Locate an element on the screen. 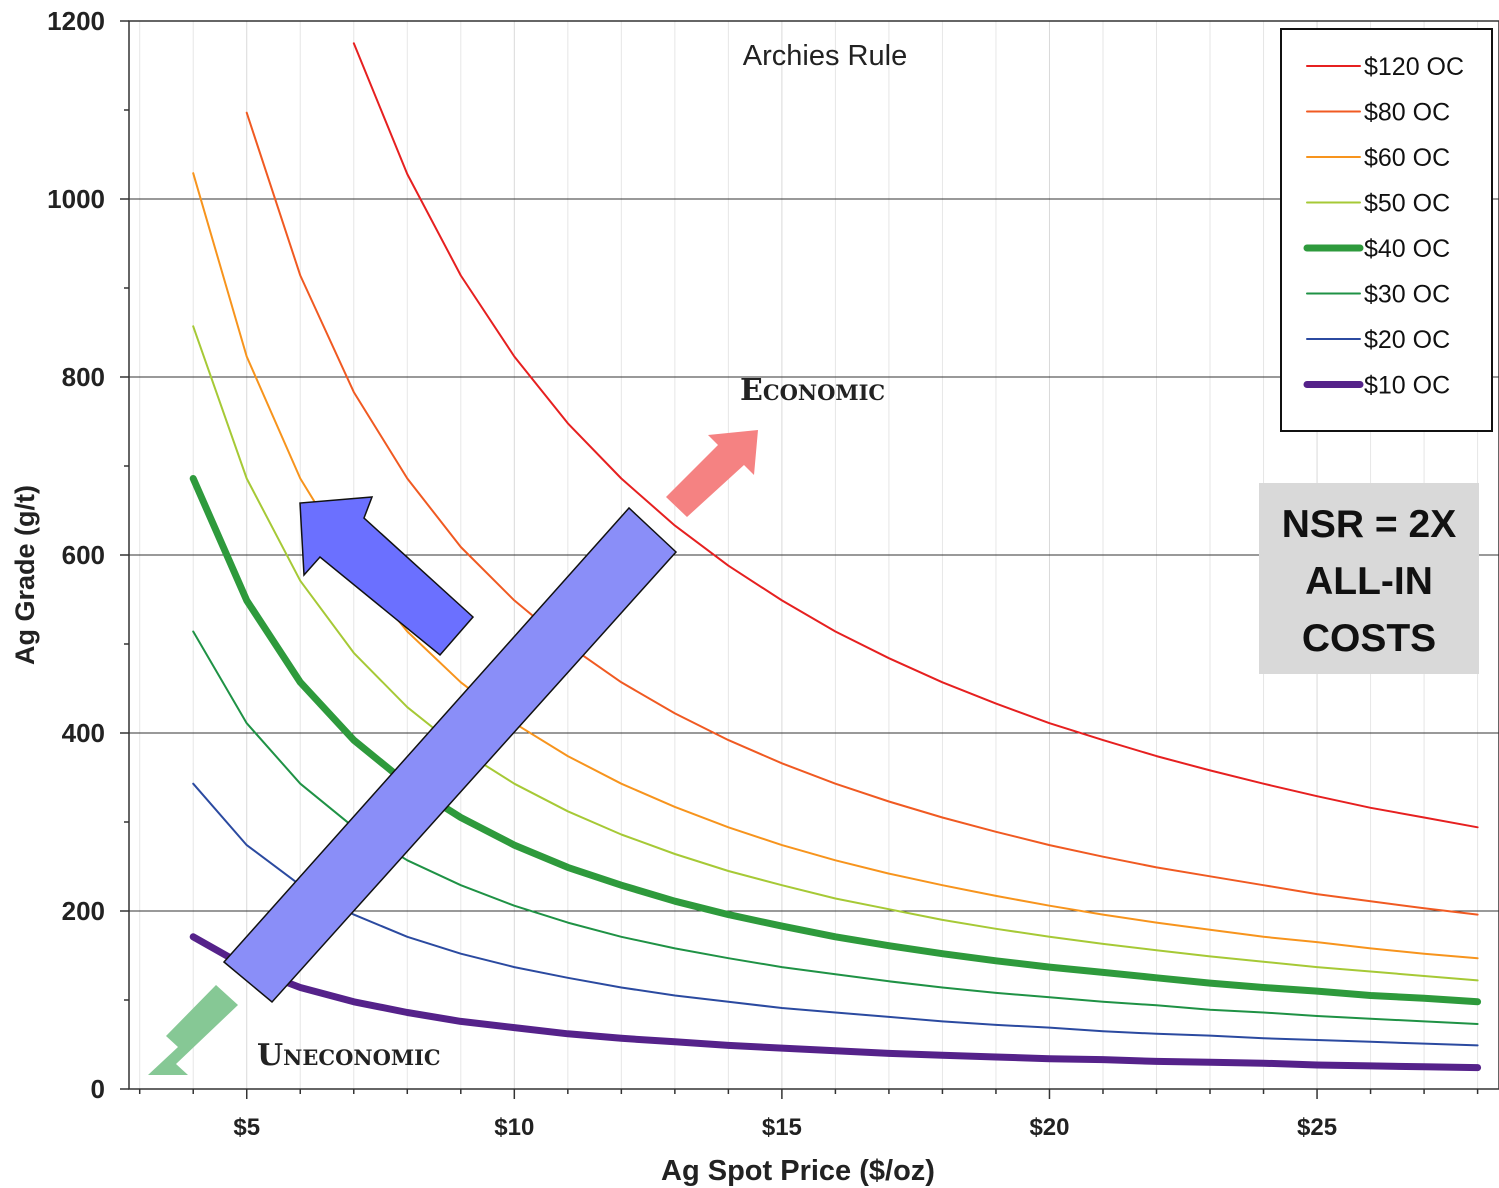 The image size is (1499, 1188). x-tick-label: $25 is located at coordinates (1317, 1127).